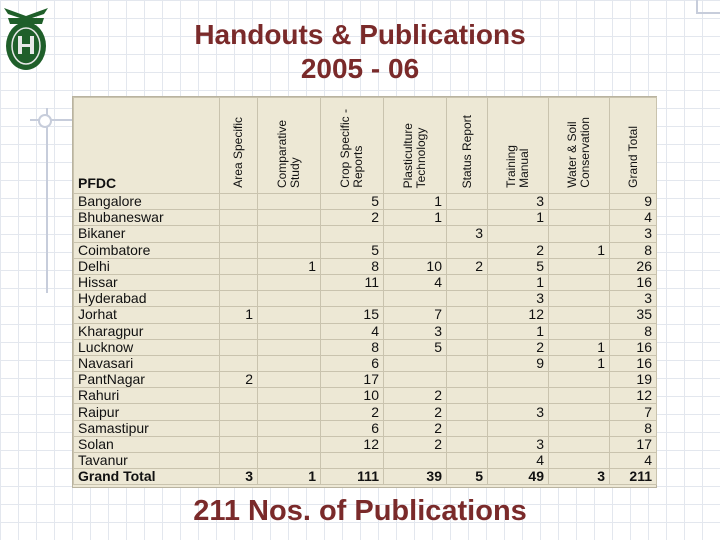 The image size is (720, 540). Describe the element at coordinates (365, 460) in the screenshot. I see `table-row: Tavanur 4 4` at that location.